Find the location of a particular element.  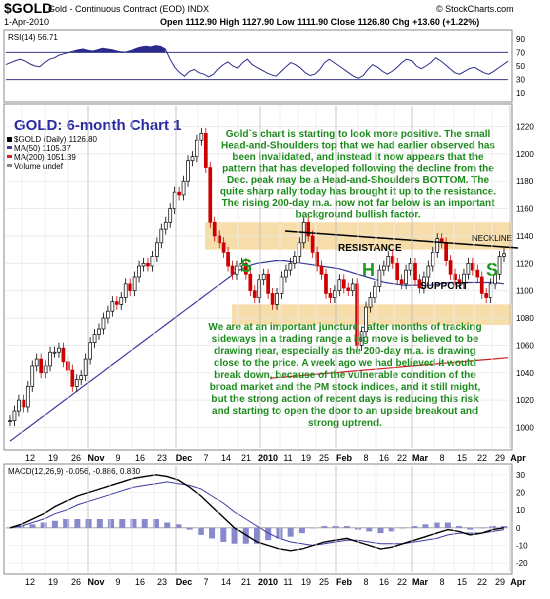

instrument-subtitle: Gold - Continuous Contract (EOD) INDX is located at coordinates (128, 9).